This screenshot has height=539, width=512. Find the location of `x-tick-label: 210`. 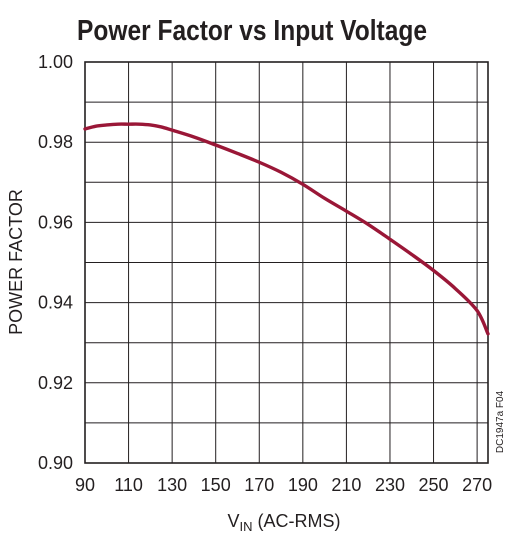

x-tick-label: 210 is located at coordinates (346, 485).